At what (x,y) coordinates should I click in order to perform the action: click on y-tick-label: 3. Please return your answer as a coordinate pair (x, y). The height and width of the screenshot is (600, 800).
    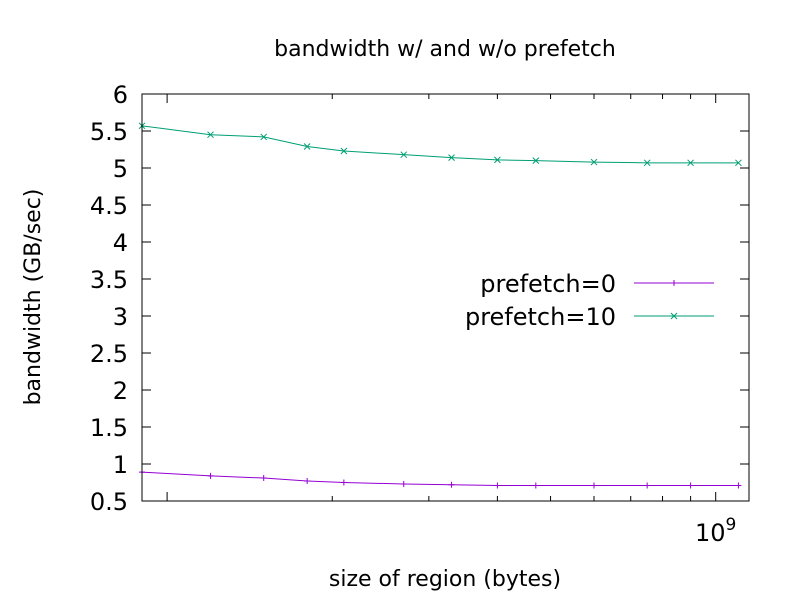
    Looking at the image, I should click on (120, 317).